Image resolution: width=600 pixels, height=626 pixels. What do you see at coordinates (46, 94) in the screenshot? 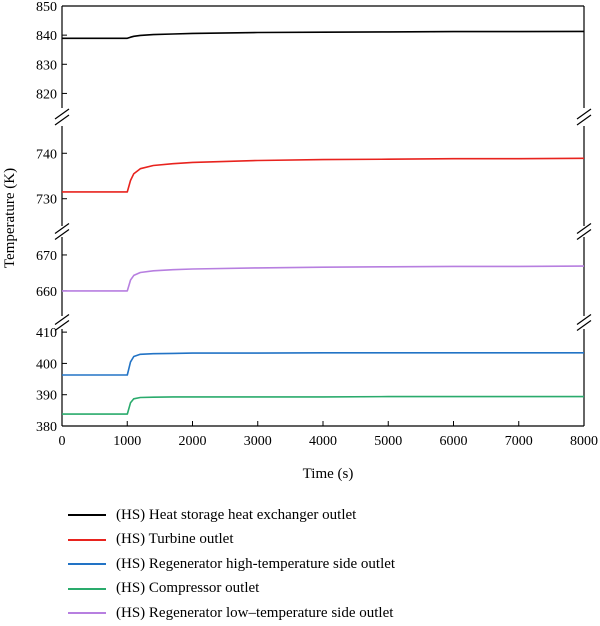
I see `y-tick-label: 820` at bounding box center [46, 94].